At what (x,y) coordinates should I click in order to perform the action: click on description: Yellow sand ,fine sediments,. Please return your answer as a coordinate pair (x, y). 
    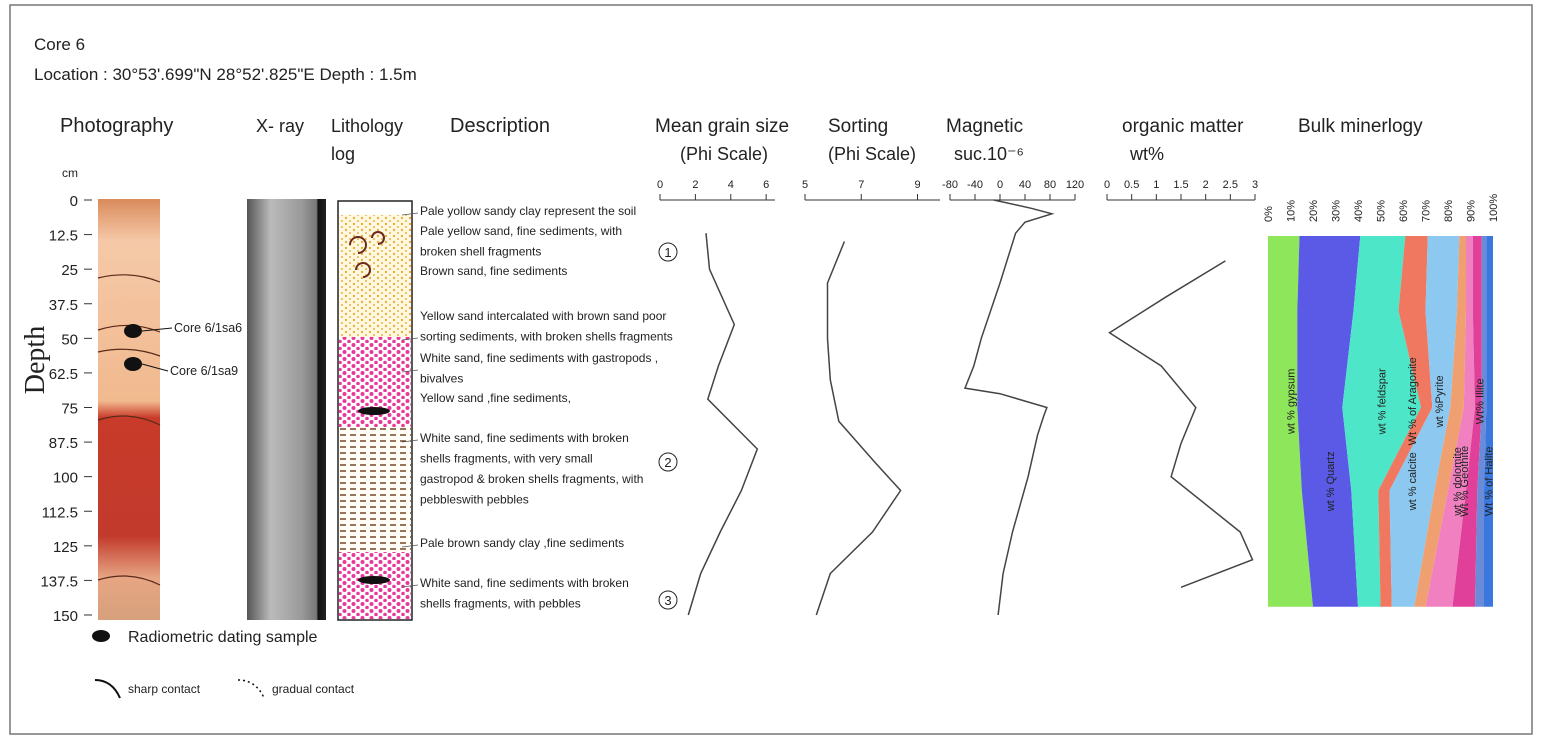
    Looking at the image, I should click on (495, 398).